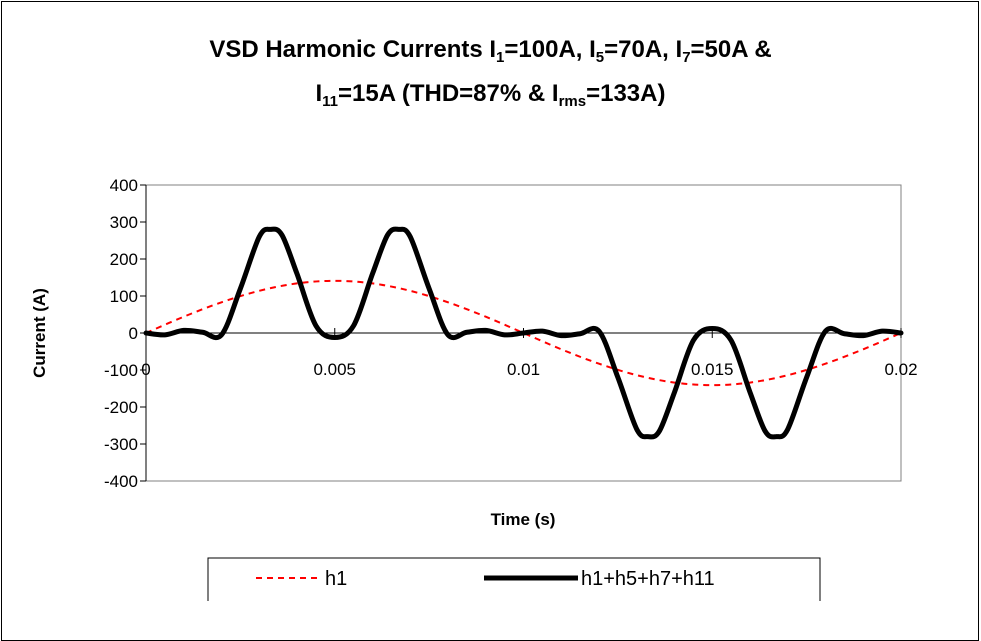 This screenshot has width=981, height=641. I want to click on chart-title-part: =15A (THD=87% & I, so click(448, 93).